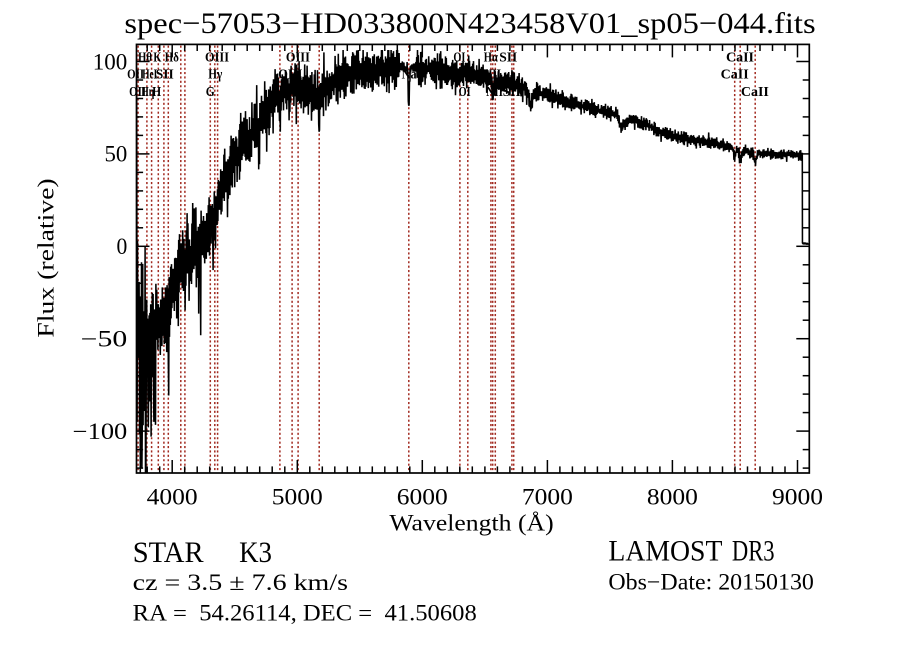 The image size is (900, 649). I want to click on svg-text: K, so click(157, 57).